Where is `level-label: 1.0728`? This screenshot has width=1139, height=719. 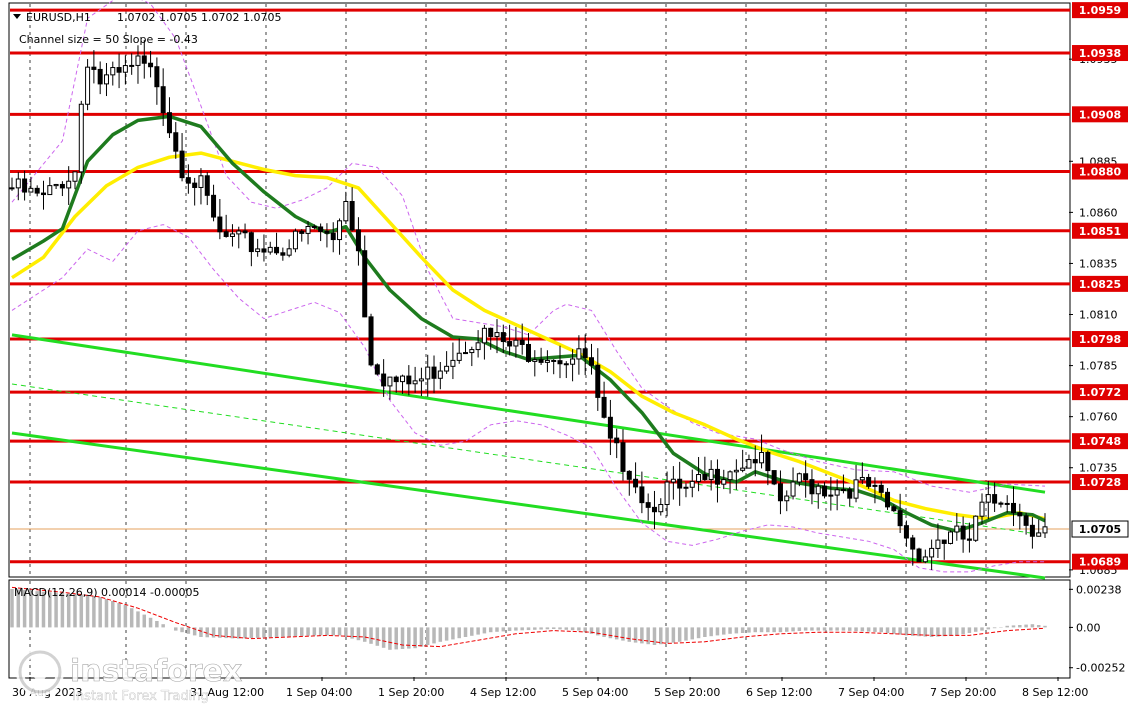 level-label: 1.0728 is located at coordinates (1100, 482).